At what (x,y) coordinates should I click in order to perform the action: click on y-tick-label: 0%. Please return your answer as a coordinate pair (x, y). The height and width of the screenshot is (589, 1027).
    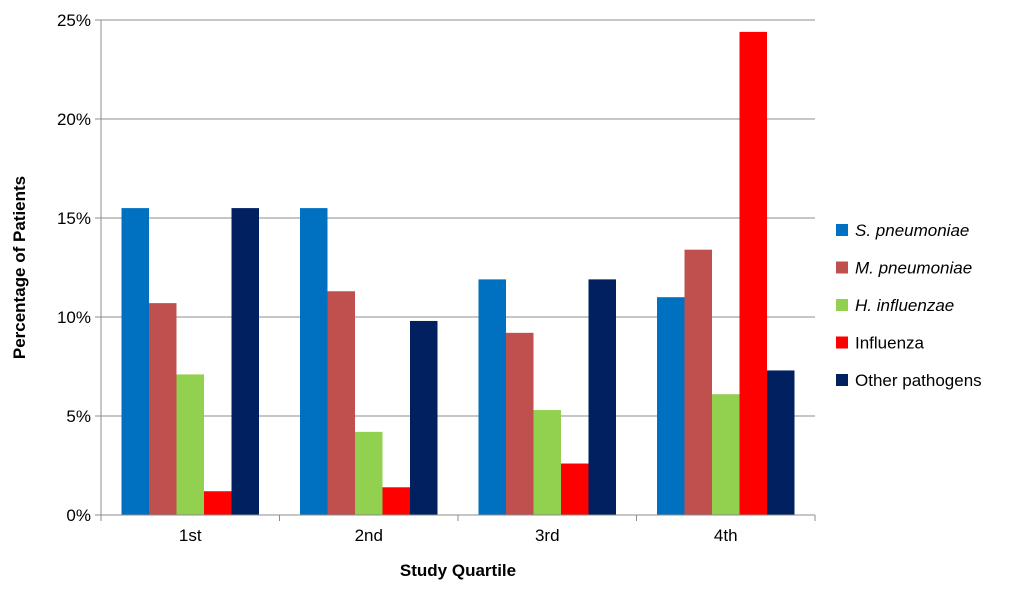
    Looking at the image, I should click on (78, 515).